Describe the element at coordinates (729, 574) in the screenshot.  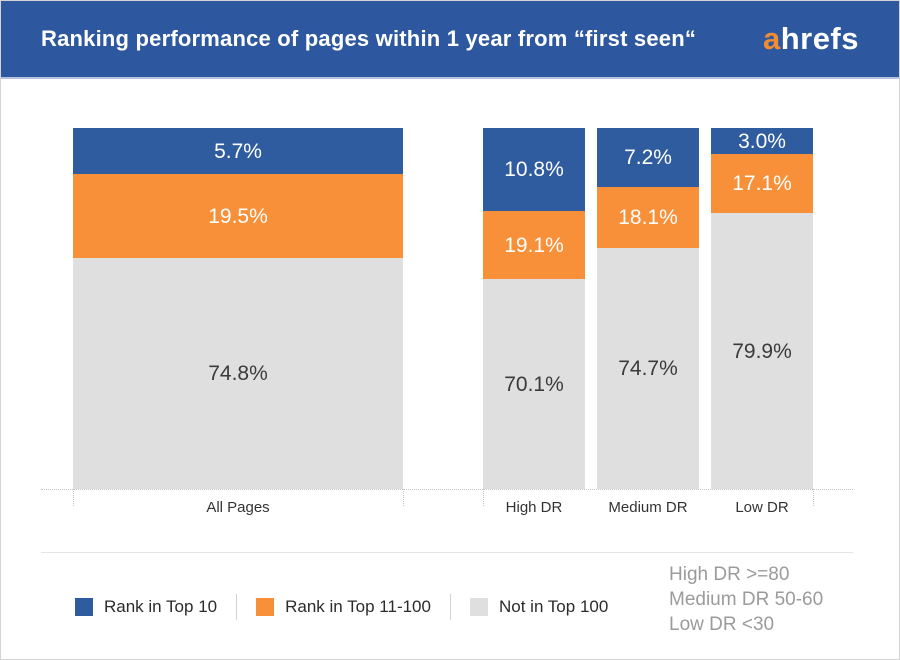
I see `note-high-dr: High DR >=80` at that location.